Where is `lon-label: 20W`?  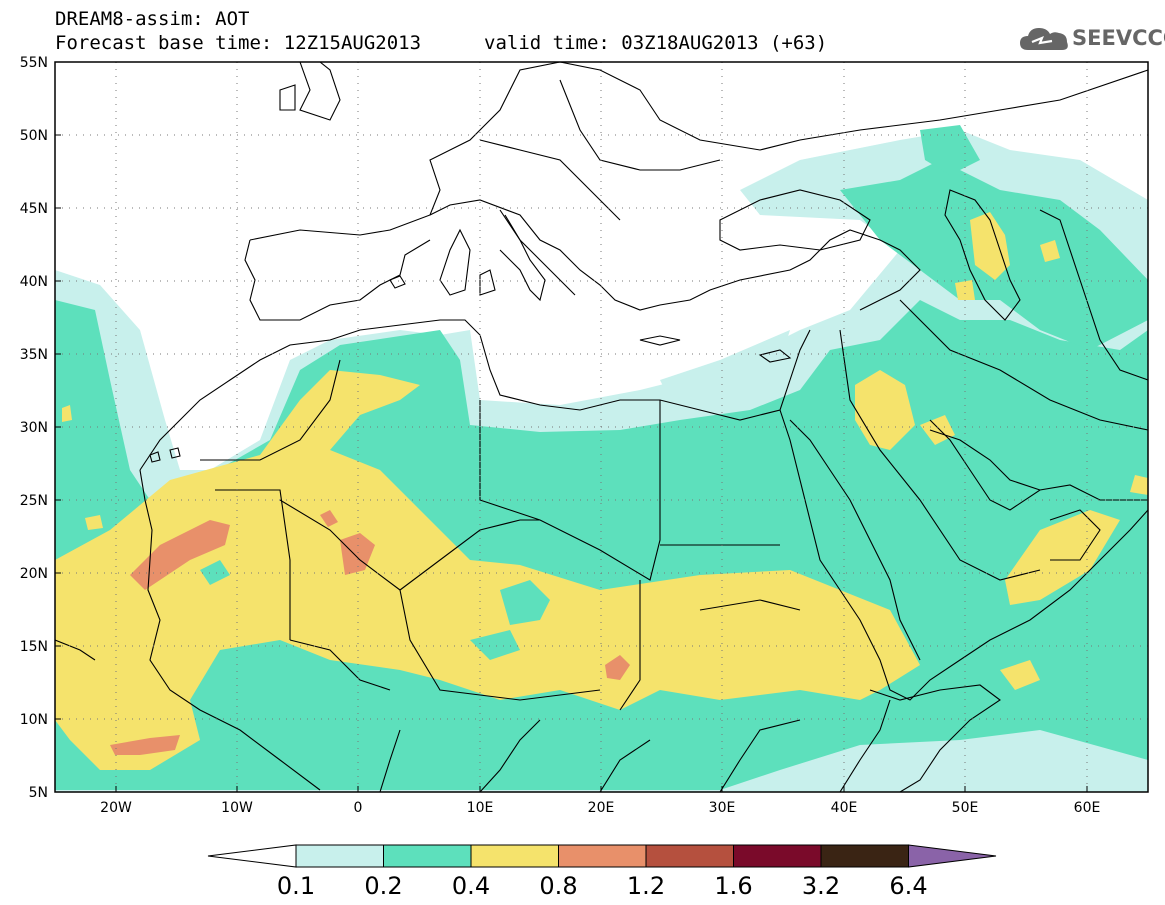
lon-label: 20W is located at coordinates (116, 808).